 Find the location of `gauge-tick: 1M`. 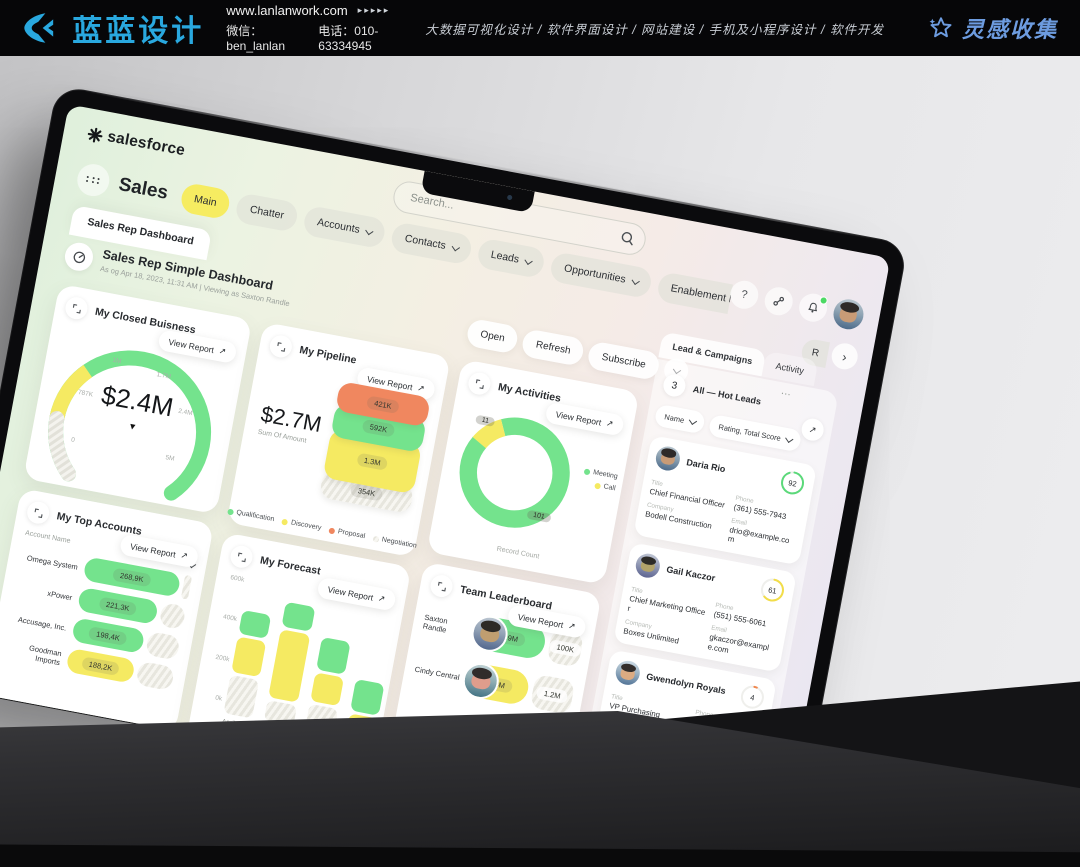

gauge-tick: 1M is located at coordinates (117, 361).